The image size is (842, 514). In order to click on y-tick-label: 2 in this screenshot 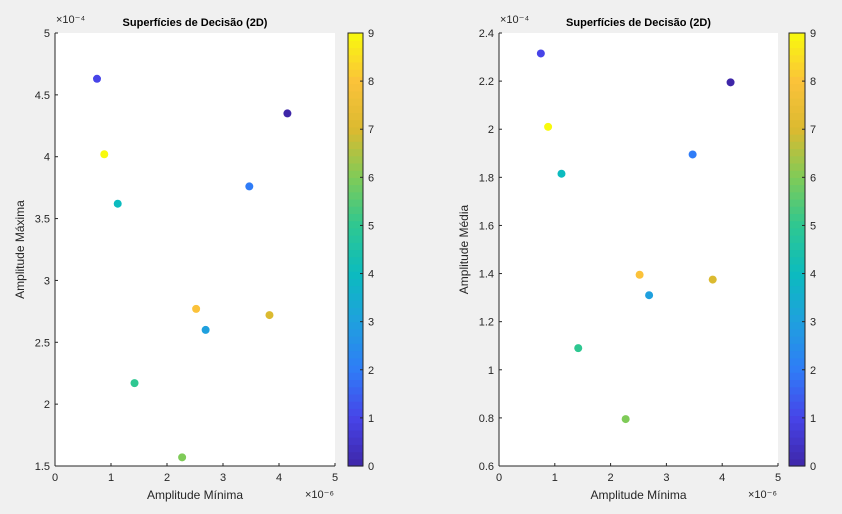, I will do `click(491, 130)`.